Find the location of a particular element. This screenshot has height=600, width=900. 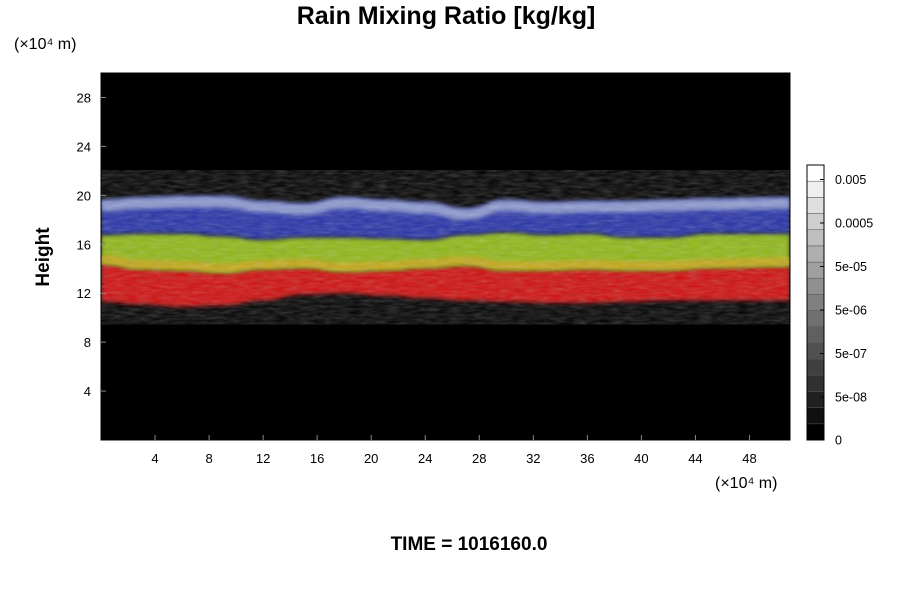

x-tick-label: 44 is located at coordinates (695, 458).